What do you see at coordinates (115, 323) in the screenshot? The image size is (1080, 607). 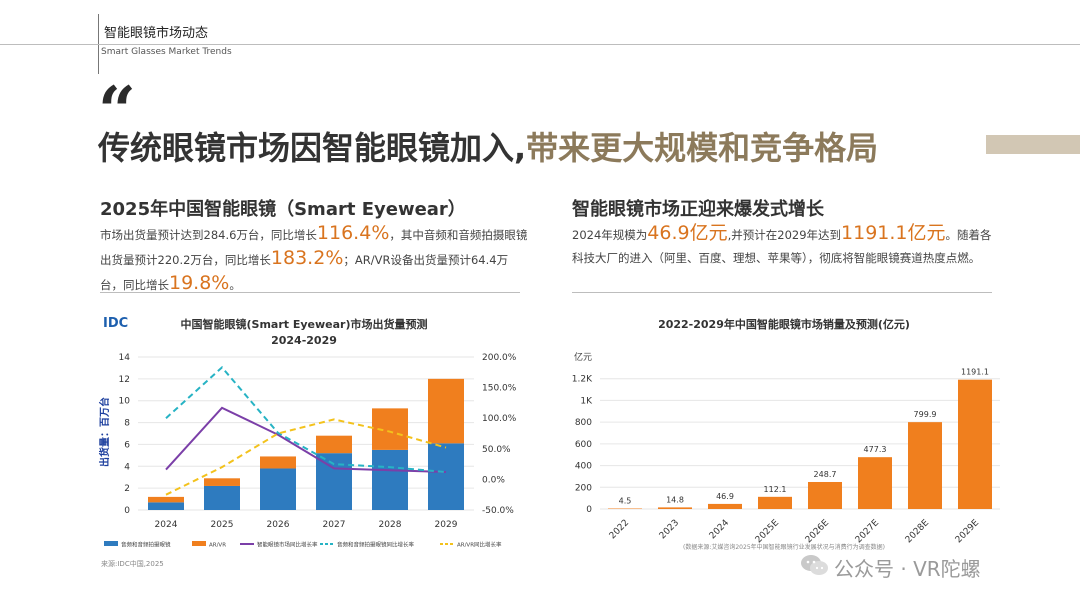 I see `idc-logo: IDC` at bounding box center [115, 323].